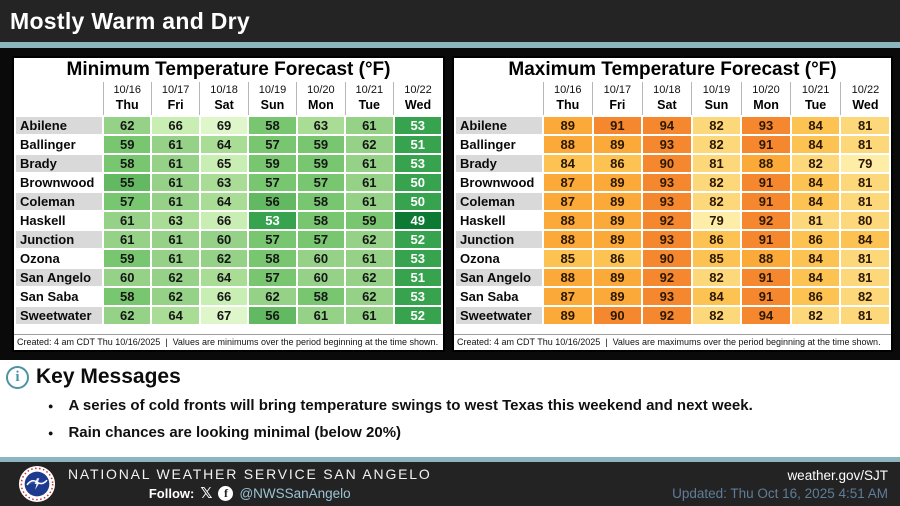 The width and height of the screenshot is (900, 506). I want to click on nws-logo-icon, so click(37, 484).